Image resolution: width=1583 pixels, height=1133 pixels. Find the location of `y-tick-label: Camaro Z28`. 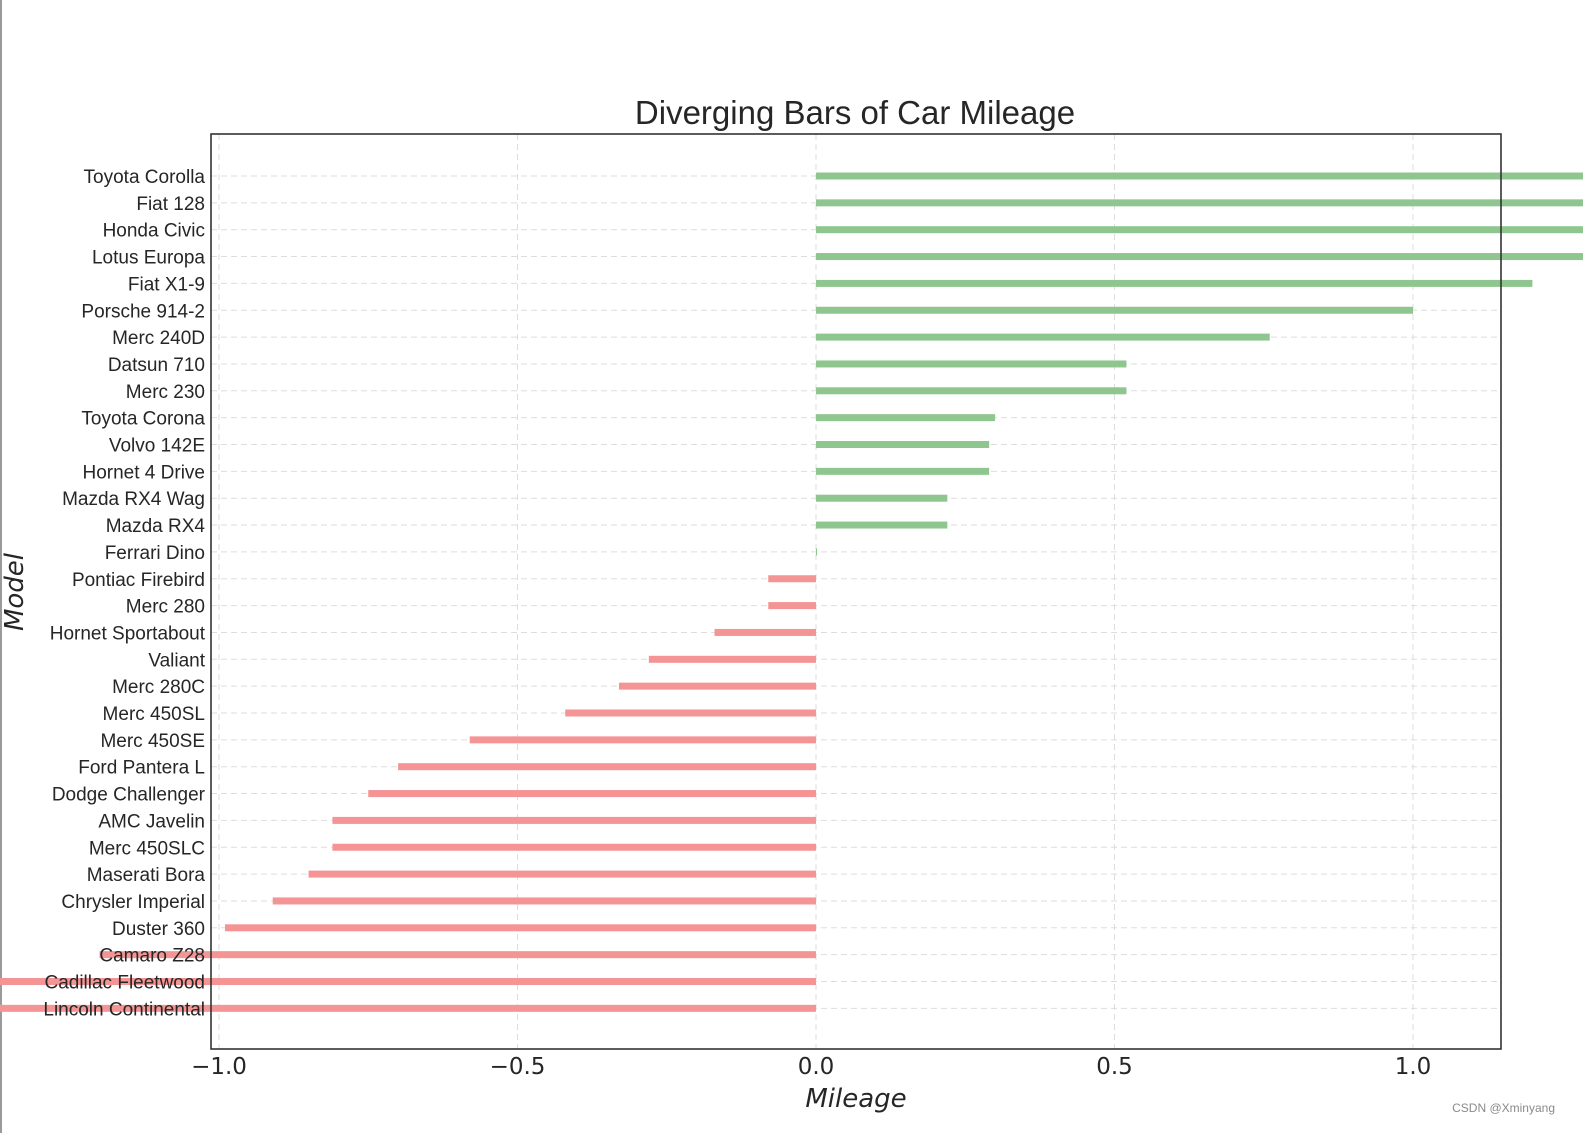

y-tick-label: Camaro Z28 is located at coordinates (152, 956).